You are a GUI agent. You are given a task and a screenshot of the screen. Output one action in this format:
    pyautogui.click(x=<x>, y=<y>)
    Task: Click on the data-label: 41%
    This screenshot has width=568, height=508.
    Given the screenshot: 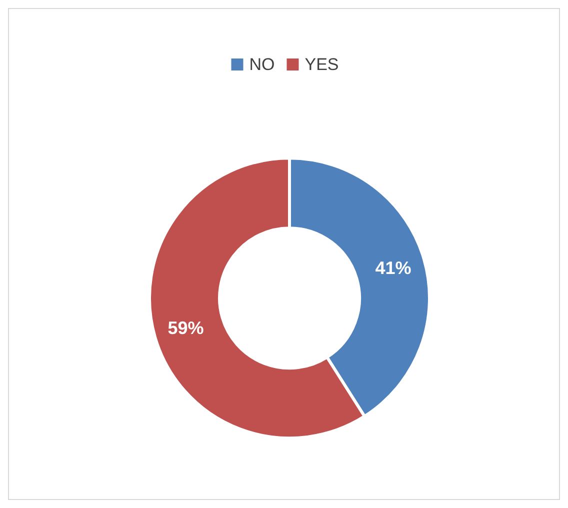 What is the action you would take?
    pyautogui.click(x=393, y=268)
    